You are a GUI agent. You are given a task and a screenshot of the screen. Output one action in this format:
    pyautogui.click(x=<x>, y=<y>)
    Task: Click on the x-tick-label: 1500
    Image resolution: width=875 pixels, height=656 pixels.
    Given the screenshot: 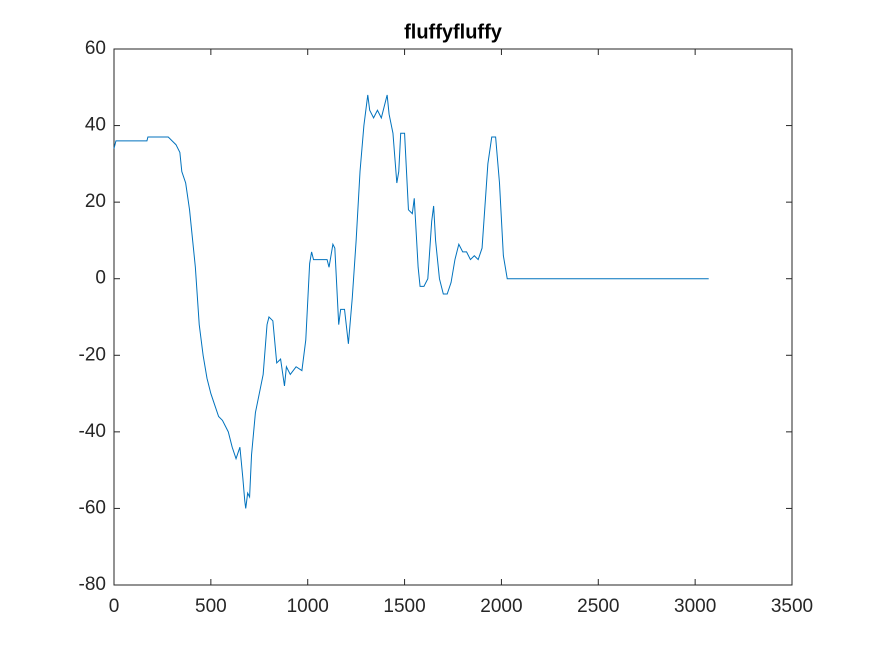 What is the action you would take?
    pyautogui.click(x=404, y=606)
    